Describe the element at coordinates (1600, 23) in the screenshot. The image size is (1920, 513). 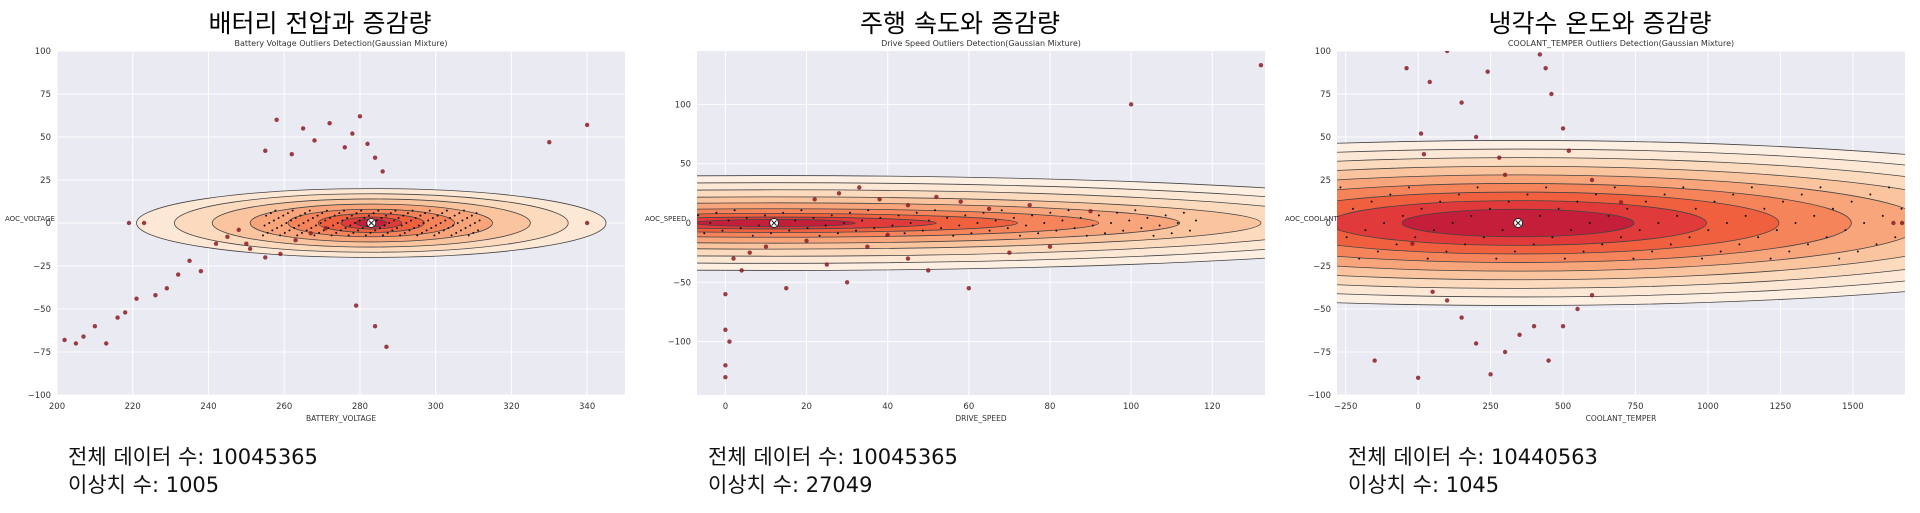
I see `main-title: 냉각수 온도와 증감량` at that location.